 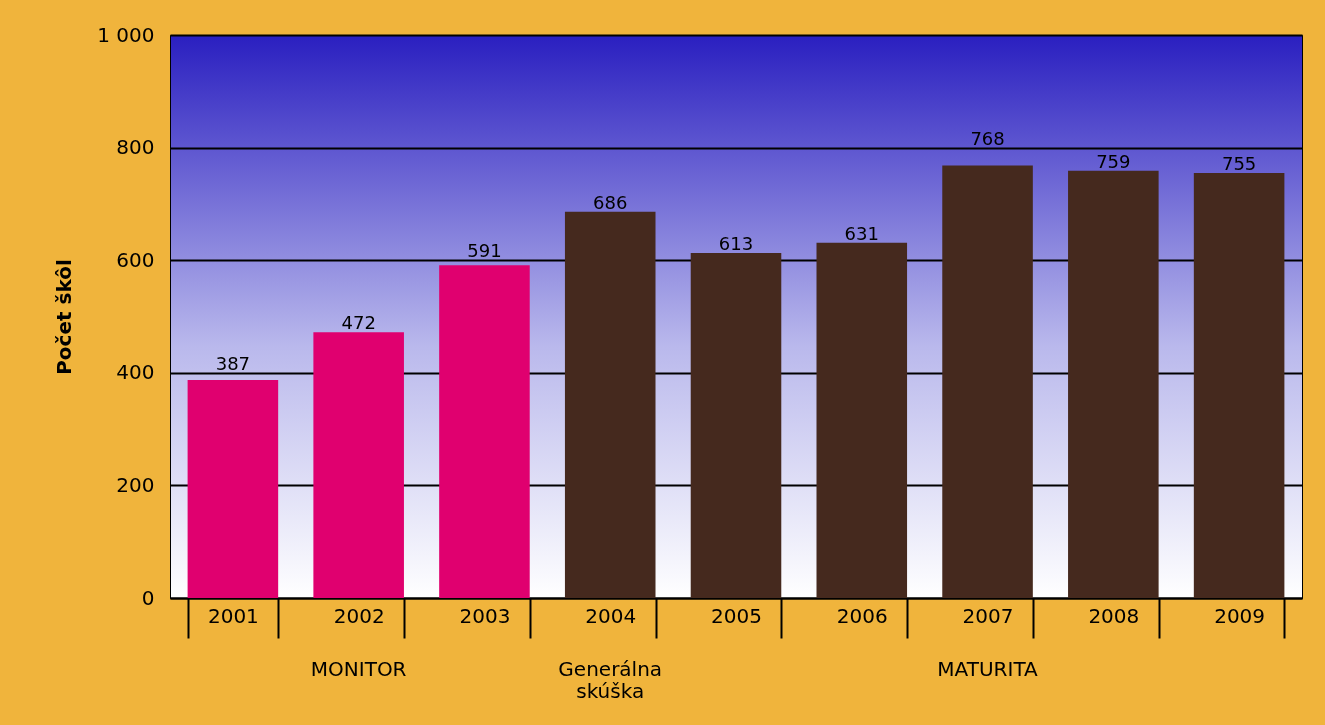 I want to click on text: MATURITA, so click(x=988, y=669).